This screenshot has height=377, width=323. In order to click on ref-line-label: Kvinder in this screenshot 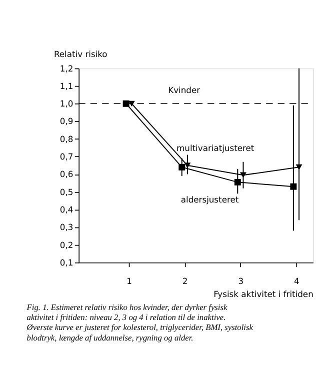, I will do `click(184, 89)`.